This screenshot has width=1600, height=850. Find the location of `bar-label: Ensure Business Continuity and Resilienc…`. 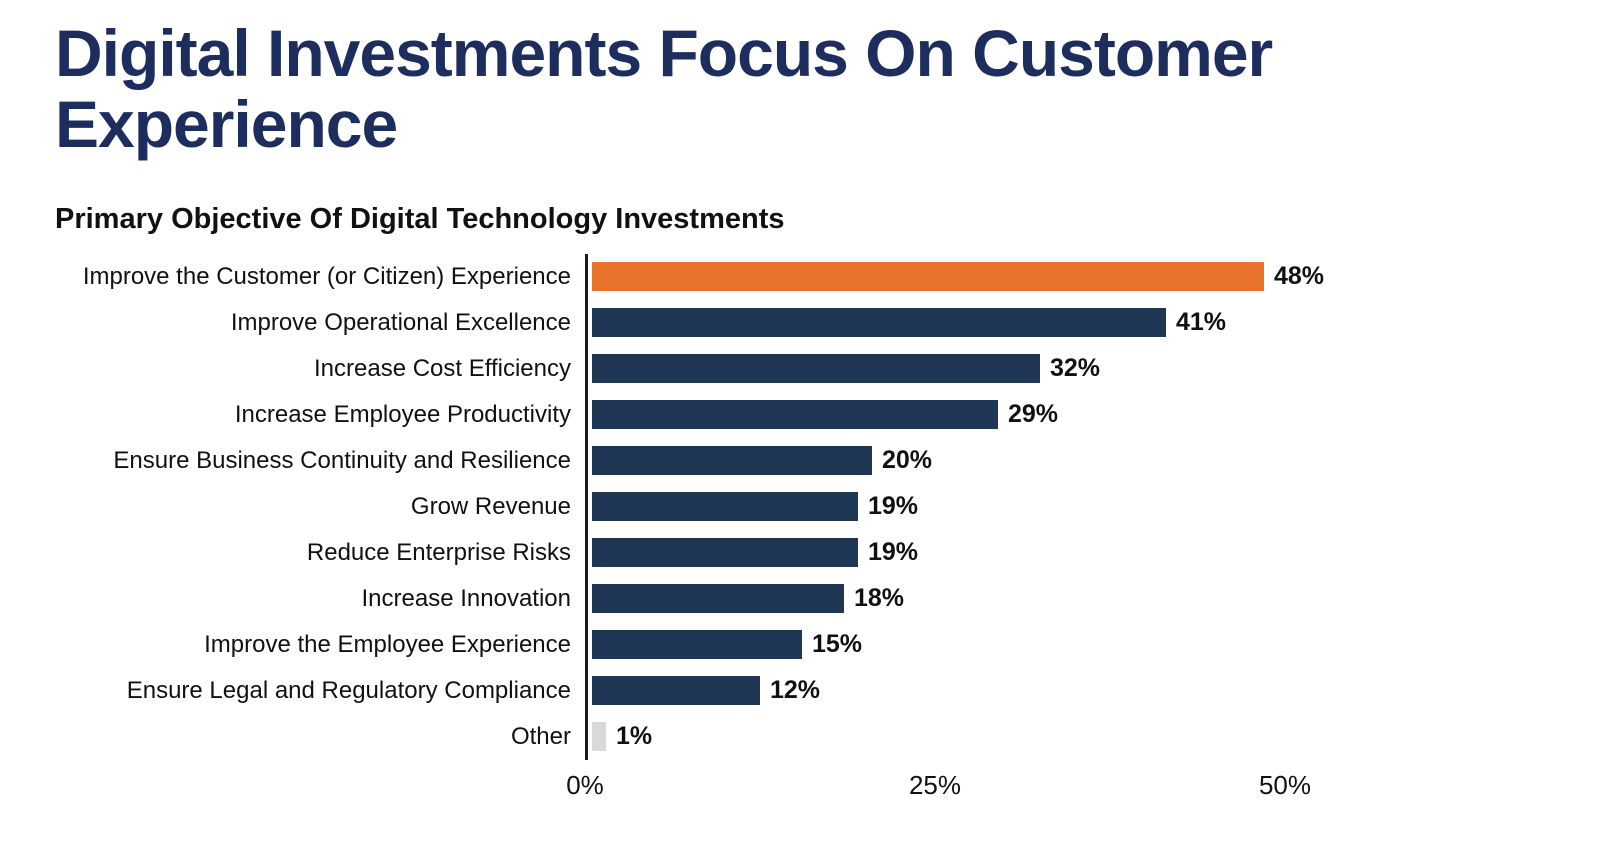

bar-label: Ensure Business Continuity and Resilienc… is located at coordinates (342, 460).